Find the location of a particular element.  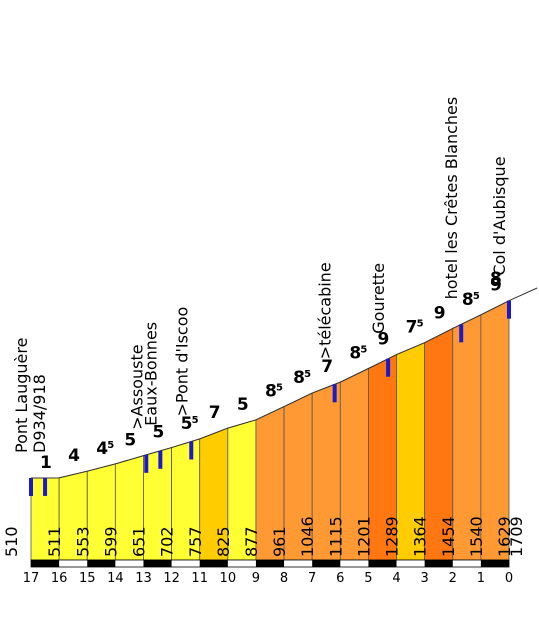

altitude-label: 961 is located at coordinates (279, 541).